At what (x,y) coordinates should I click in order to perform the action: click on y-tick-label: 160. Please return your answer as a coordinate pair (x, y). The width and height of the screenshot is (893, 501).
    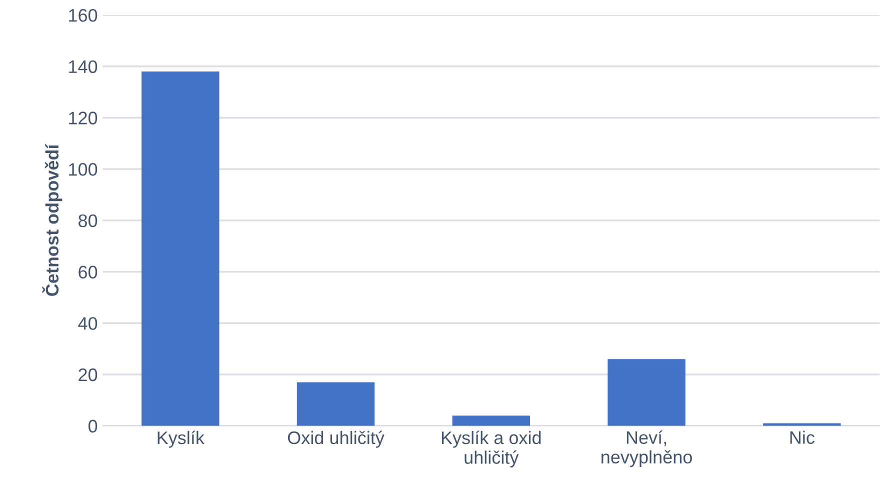
    Looking at the image, I should click on (83, 15).